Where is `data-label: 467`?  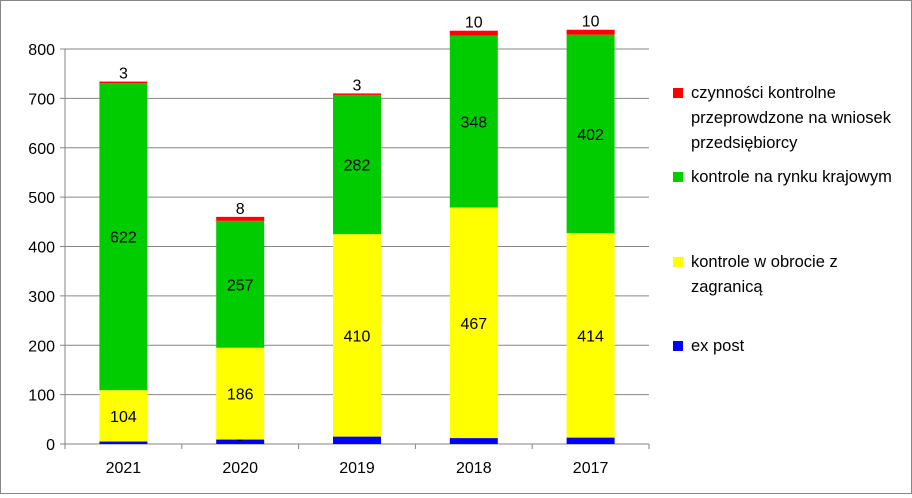
data-label: 467 is located at coordinates (473, 324).